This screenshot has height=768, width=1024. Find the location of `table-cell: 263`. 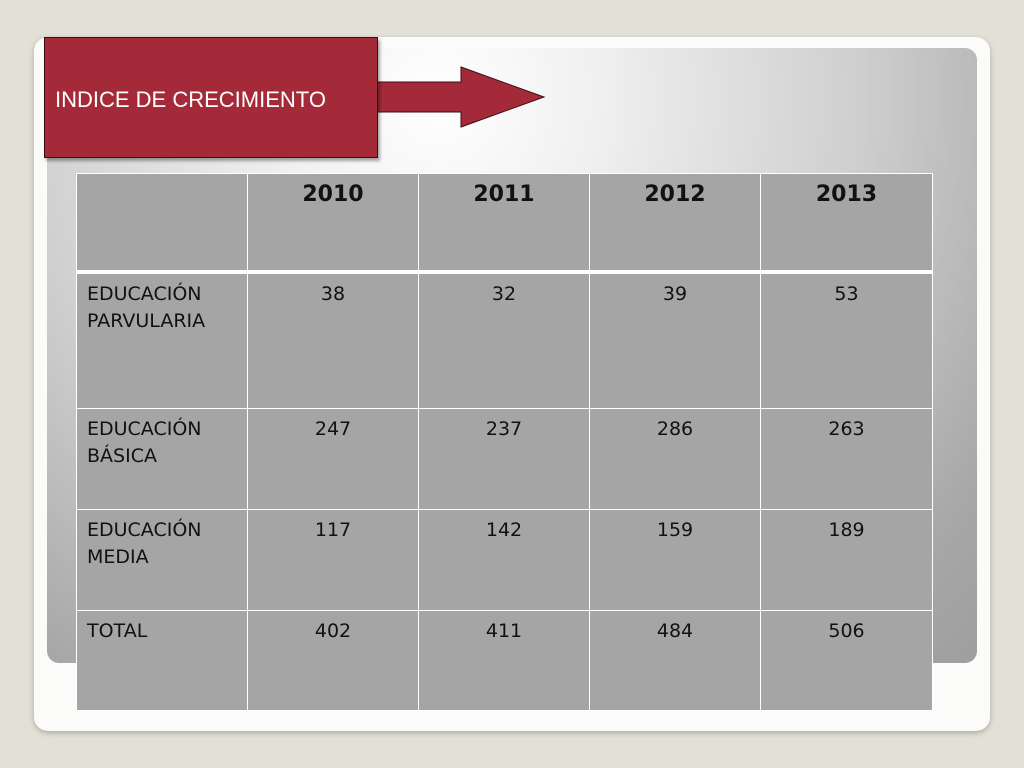

table-cell: 263 is located at coordinates (846, 459).